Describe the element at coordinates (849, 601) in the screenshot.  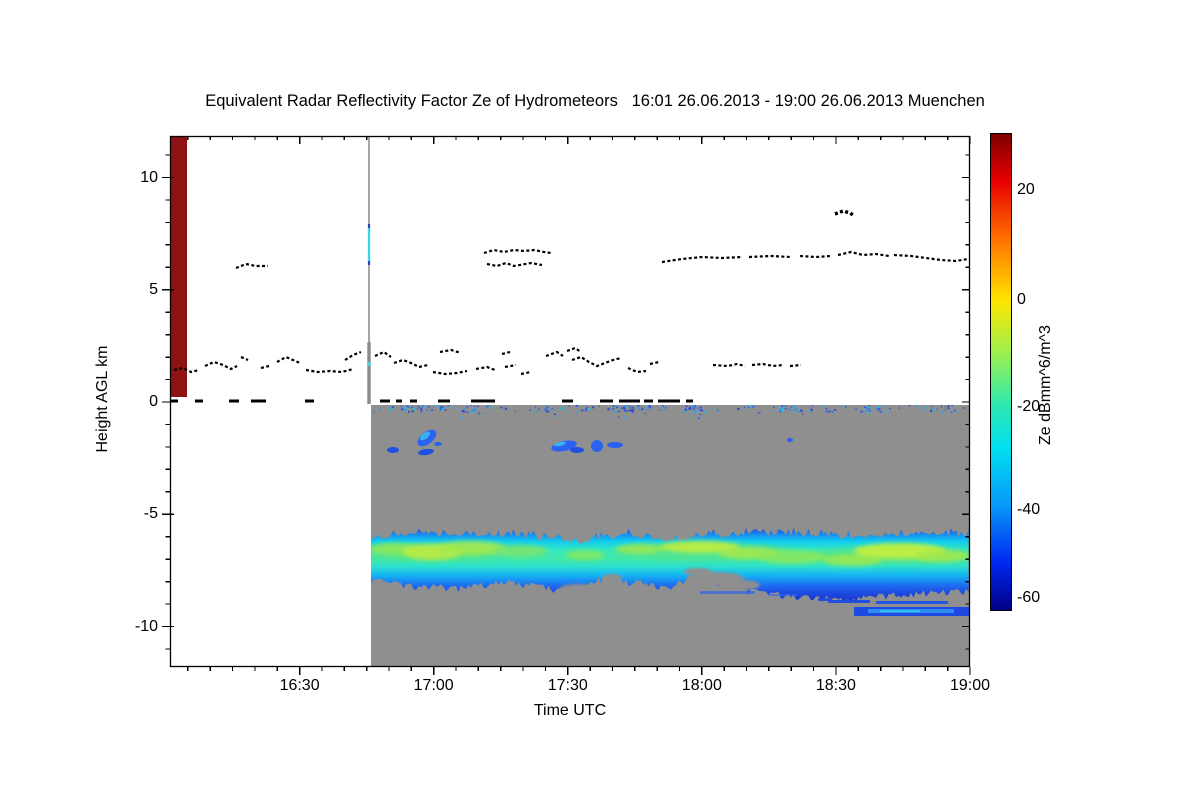
I see `blue-streak` at that location.